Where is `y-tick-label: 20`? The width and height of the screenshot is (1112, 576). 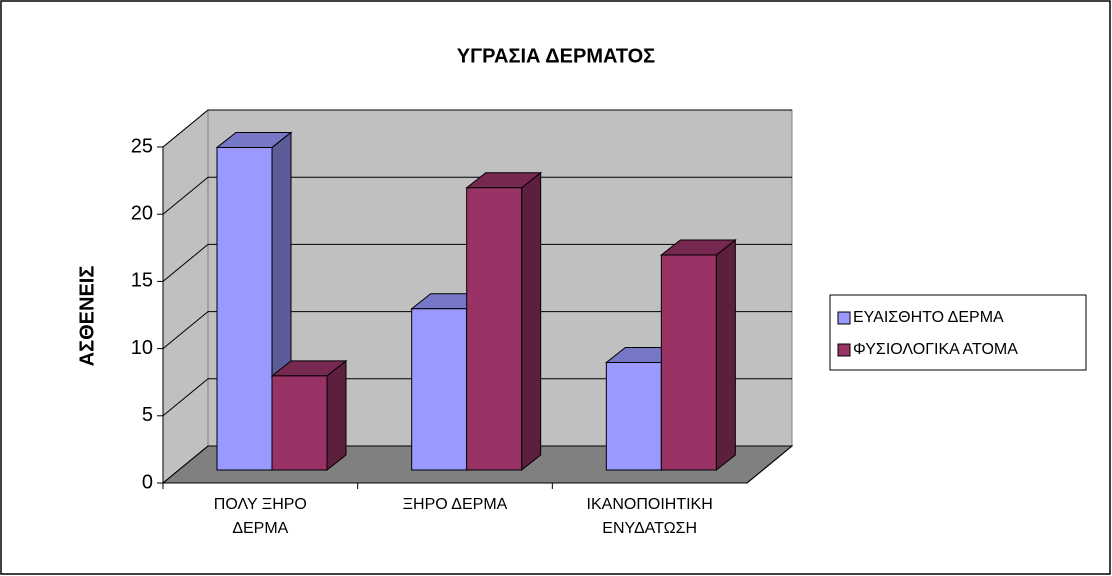 y-tick-label: 20 is located at coordinates (142, 213).